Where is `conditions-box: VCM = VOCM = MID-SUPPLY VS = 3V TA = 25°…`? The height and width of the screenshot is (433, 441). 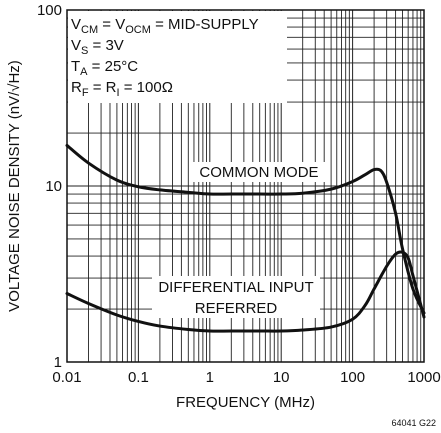 conditions-box: VCM = VOCM = MID-SUPPLY VS = 3V TA = 25°… is located at coordinates (177, 57).